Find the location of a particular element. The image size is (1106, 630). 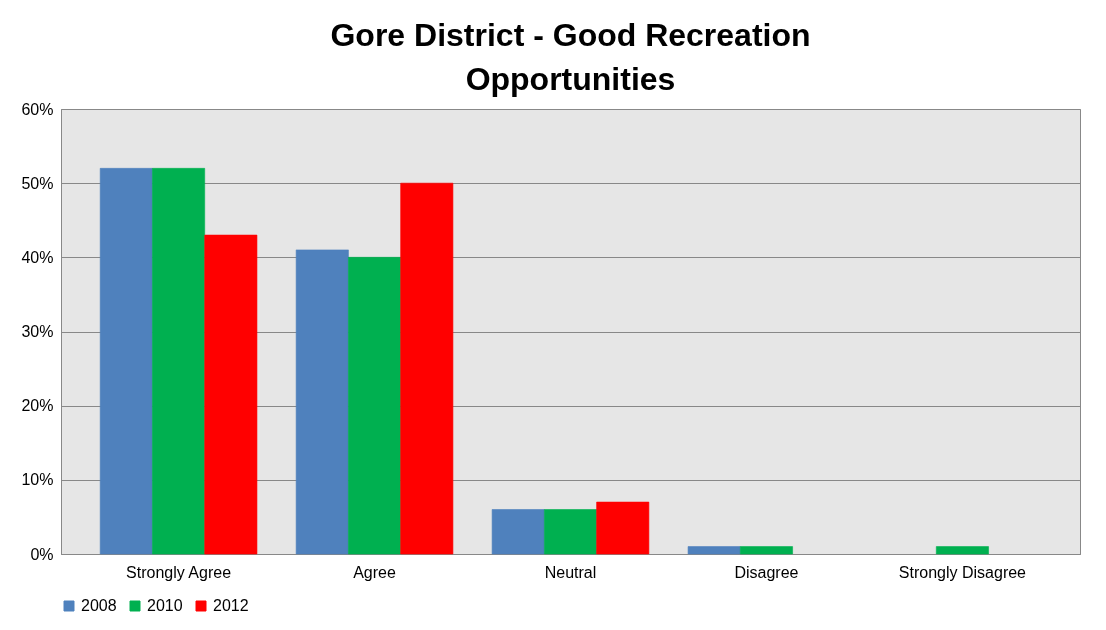

y-tick-label: 60% is located at coordinates (37, 109).